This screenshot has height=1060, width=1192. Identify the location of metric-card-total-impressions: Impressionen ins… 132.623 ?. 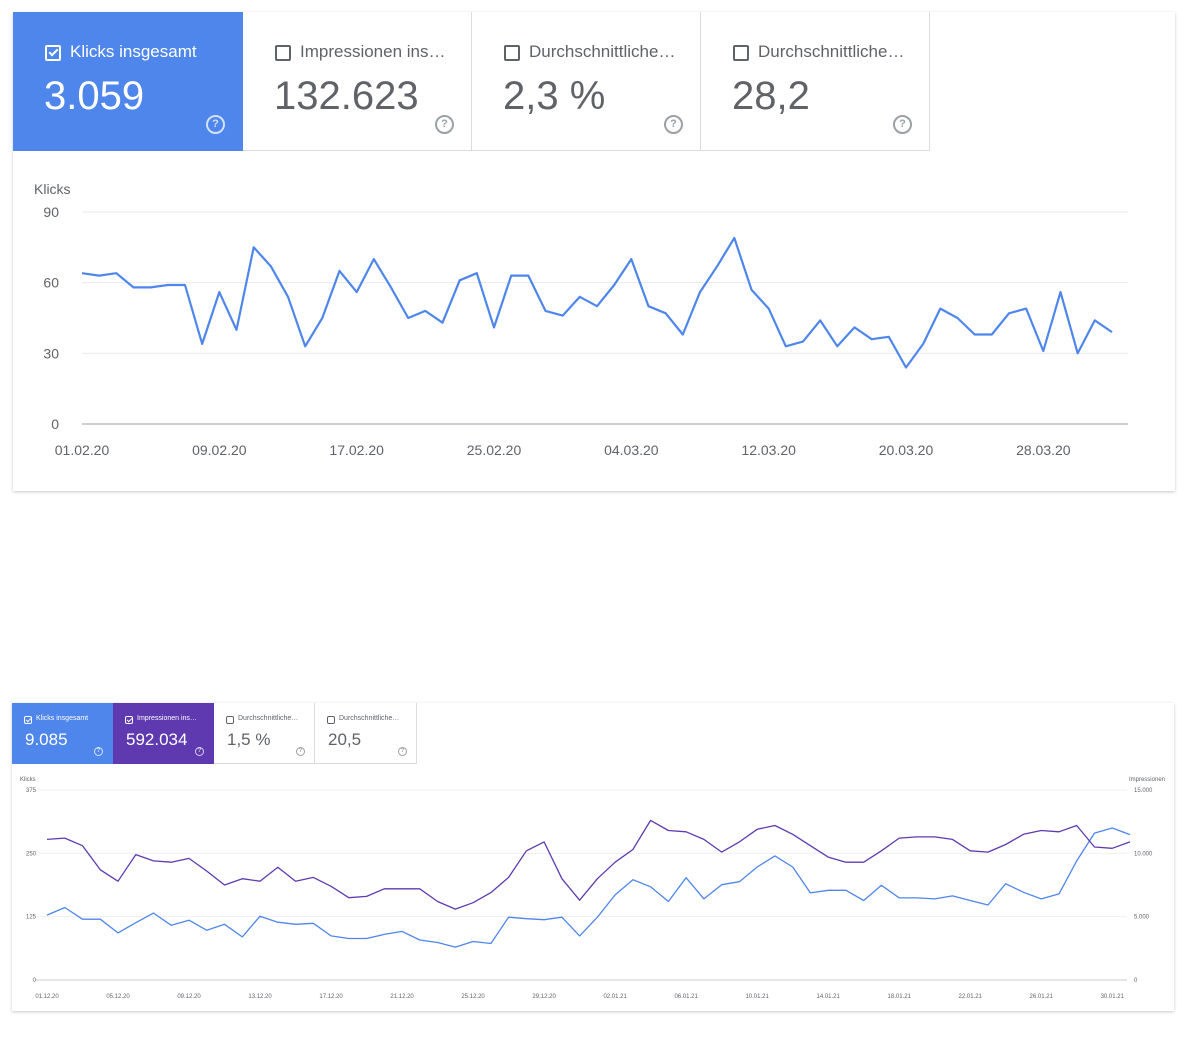
(357, 81).